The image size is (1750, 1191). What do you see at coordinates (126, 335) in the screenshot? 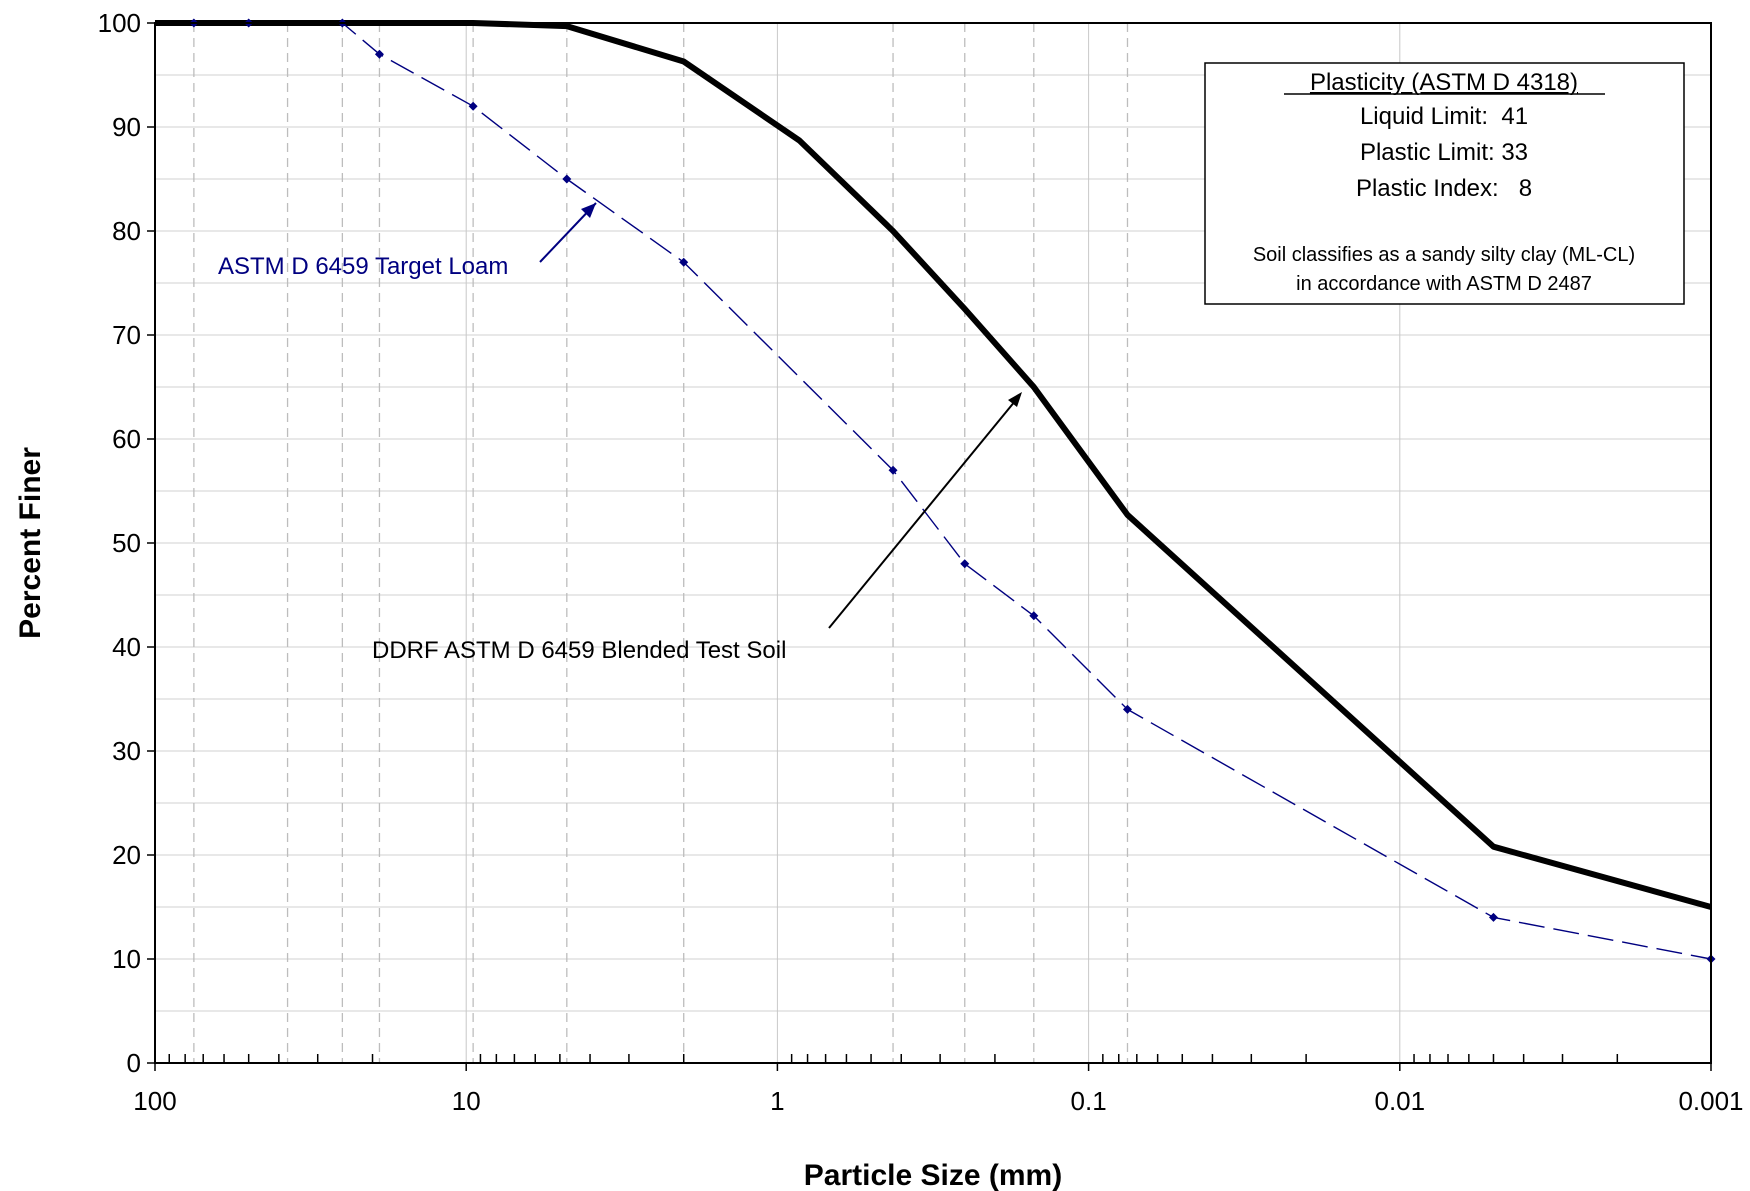
I see `y-tick-label: 70` at bounding box center [126, 335].